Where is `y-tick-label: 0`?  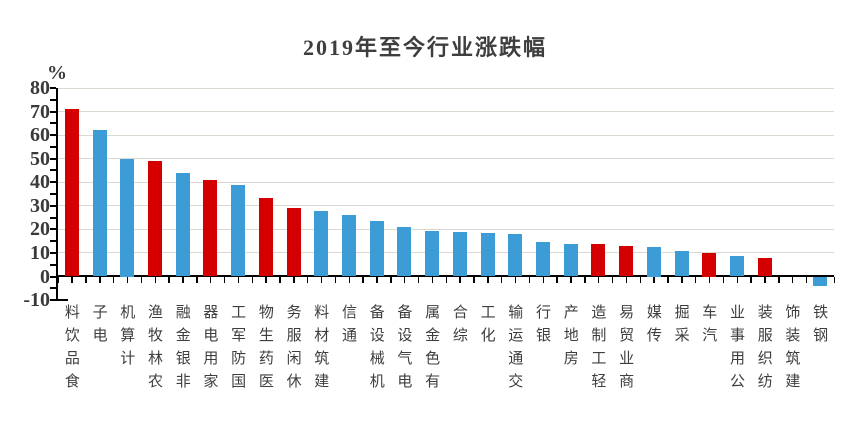 y-tick-label: 0 is located at coordinates (45, 276).